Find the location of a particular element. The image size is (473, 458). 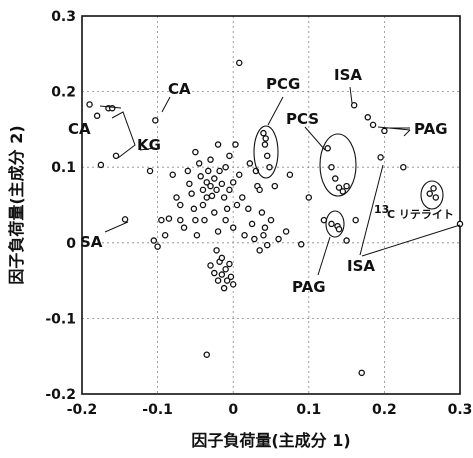

y-axis-label: 因子負荷量(主成分 2) is located at coordinates (16, 204).